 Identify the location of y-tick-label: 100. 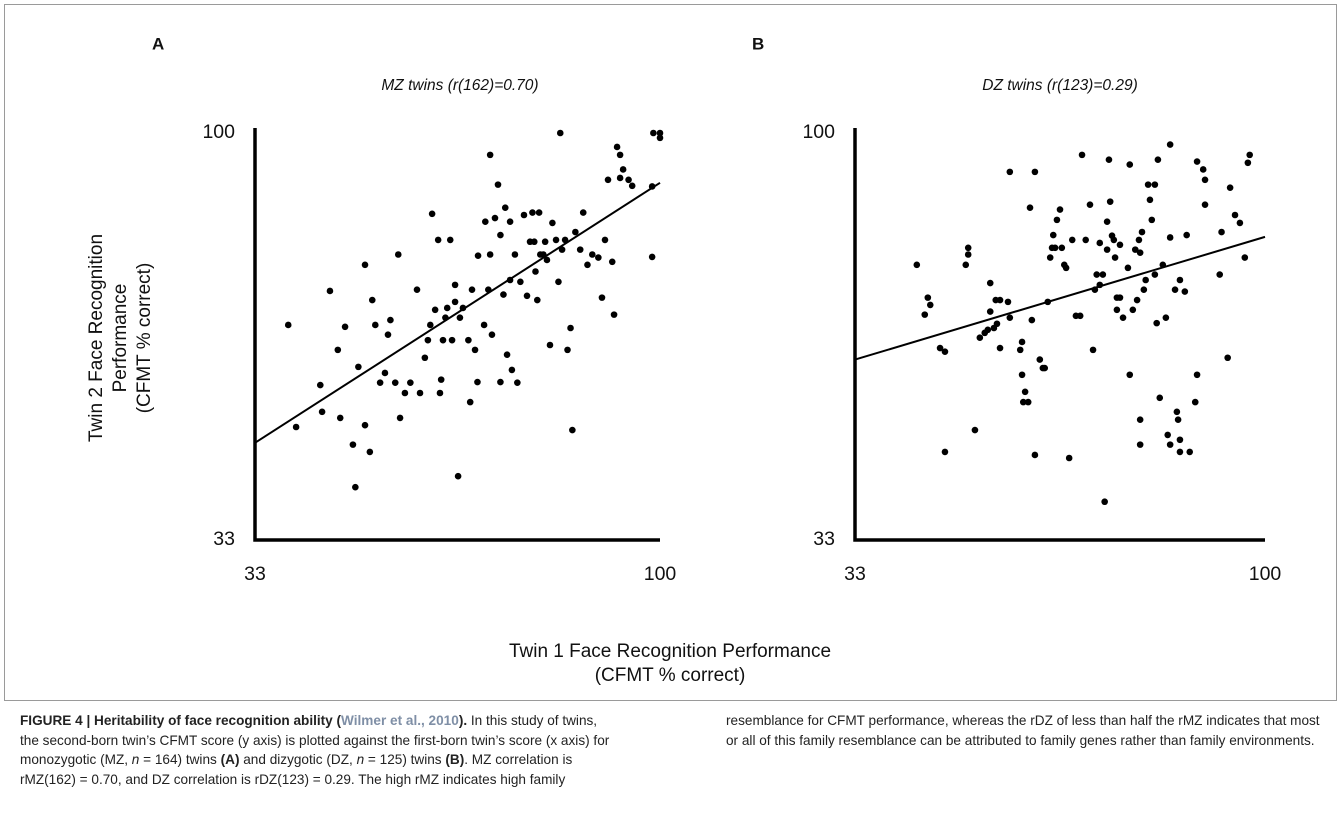
(218, 132).